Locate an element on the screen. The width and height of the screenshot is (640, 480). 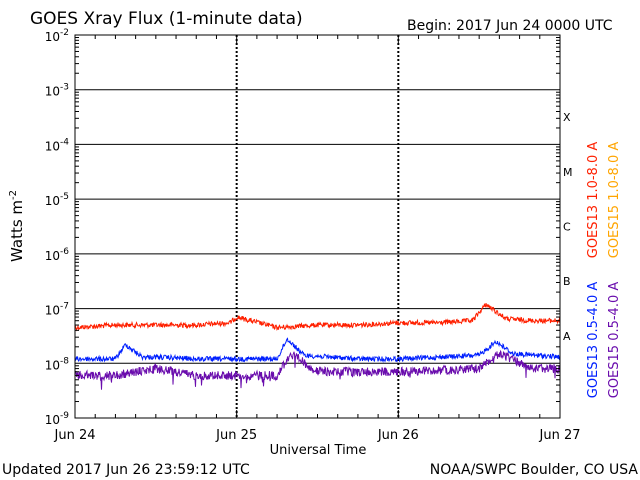
x-tick-label: Jun 24 is located at coordinates (75, 435).